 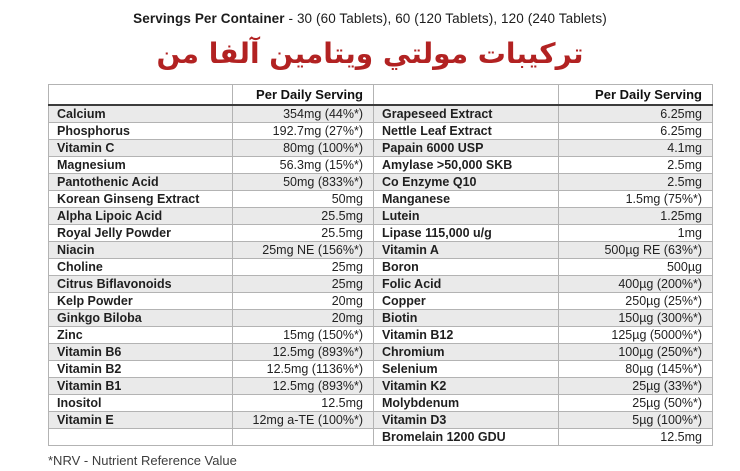 What do you see at coordinates (140, 216) in the screenshot?
I see `nutrient-name: Alpha Lipoic Acid` at bounding box center [140, 216].